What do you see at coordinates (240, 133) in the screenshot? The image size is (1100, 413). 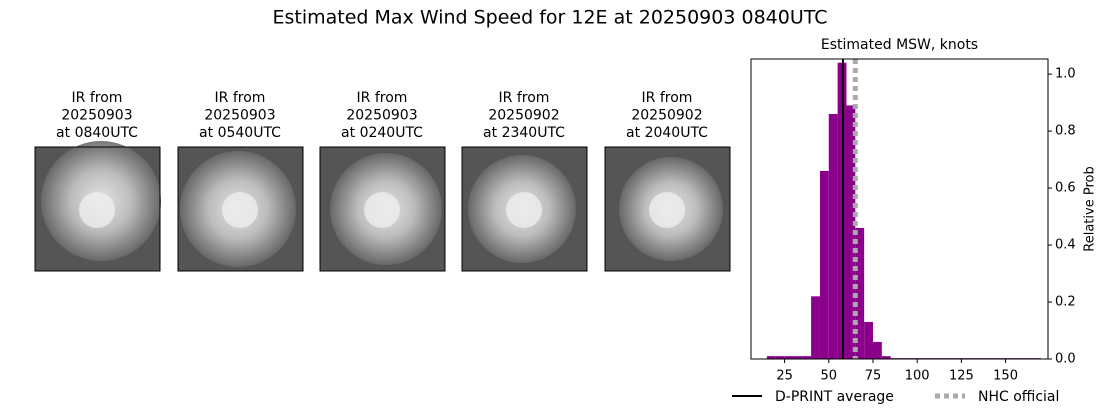 I see `image-caption: at 0540UTC` at bounding box center [240, 133].